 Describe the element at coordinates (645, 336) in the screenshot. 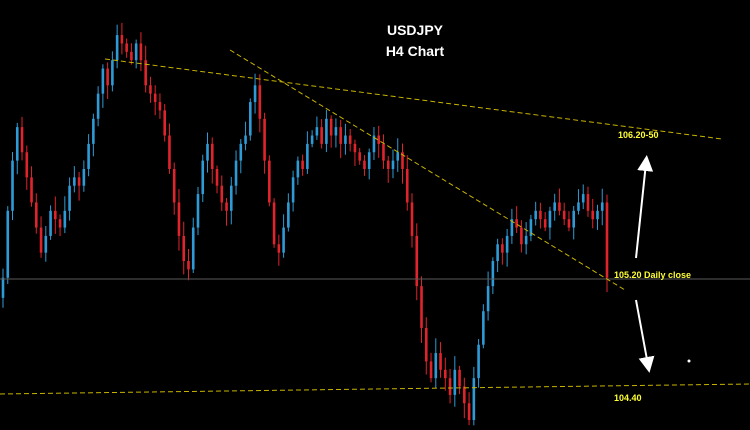

I see `down-arrow` at that location.